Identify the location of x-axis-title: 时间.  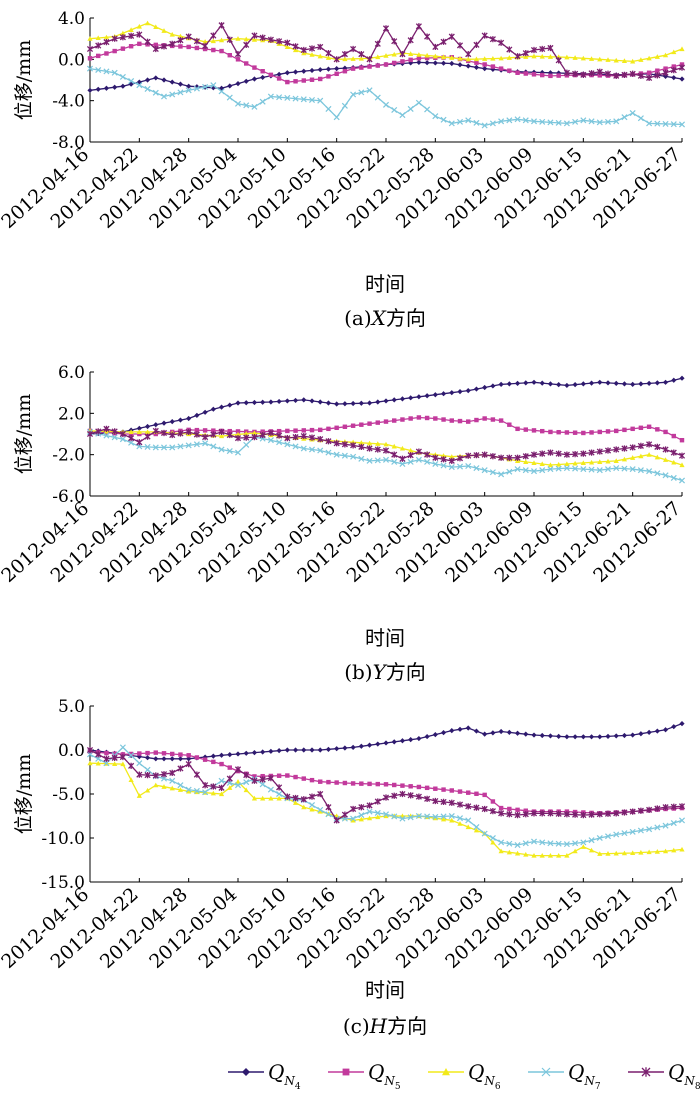
(385, 284).